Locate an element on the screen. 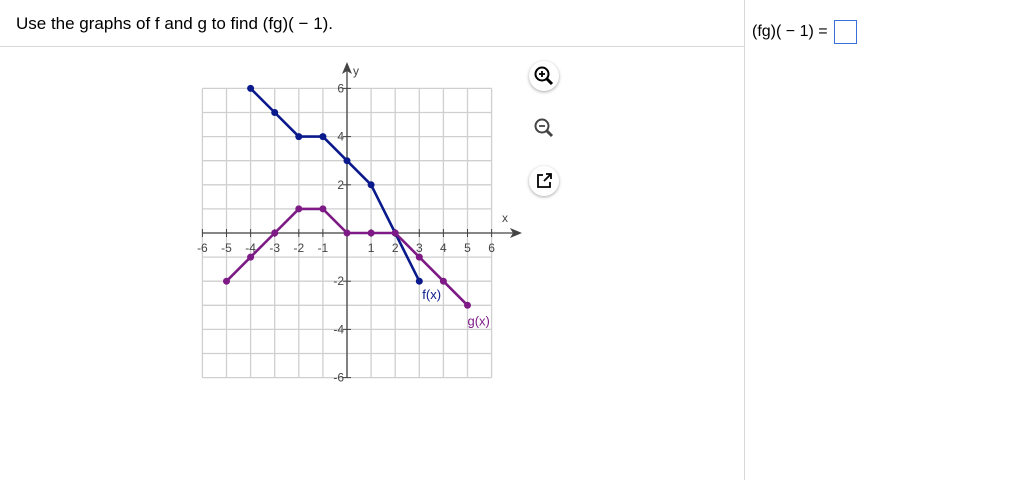 The height and width of the screenshot is (492, 1024). divider is located at coordinates (372, 46).